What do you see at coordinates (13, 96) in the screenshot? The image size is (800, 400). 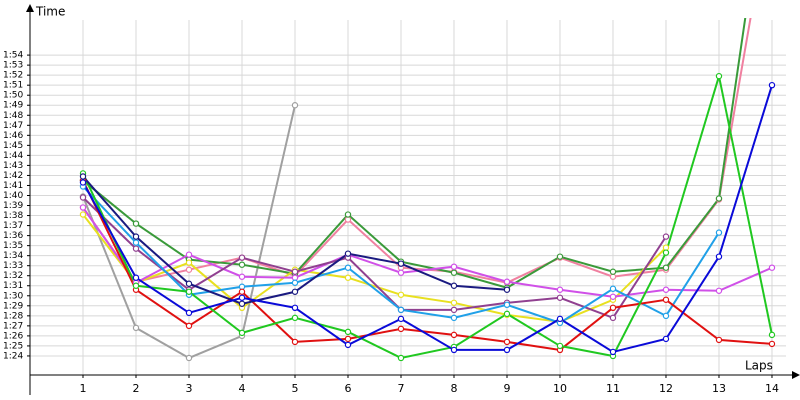 I see `y-tick-label: 1:50` at bounding box center [13, 96].